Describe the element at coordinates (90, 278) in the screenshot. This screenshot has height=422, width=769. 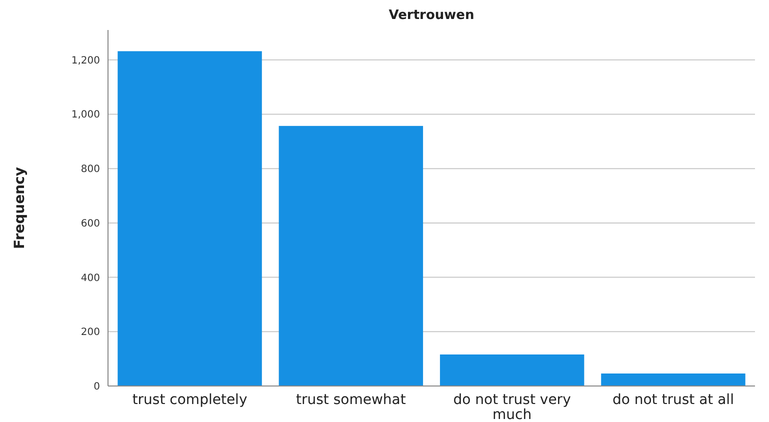
I see `y-tick-label: 400` at that location.